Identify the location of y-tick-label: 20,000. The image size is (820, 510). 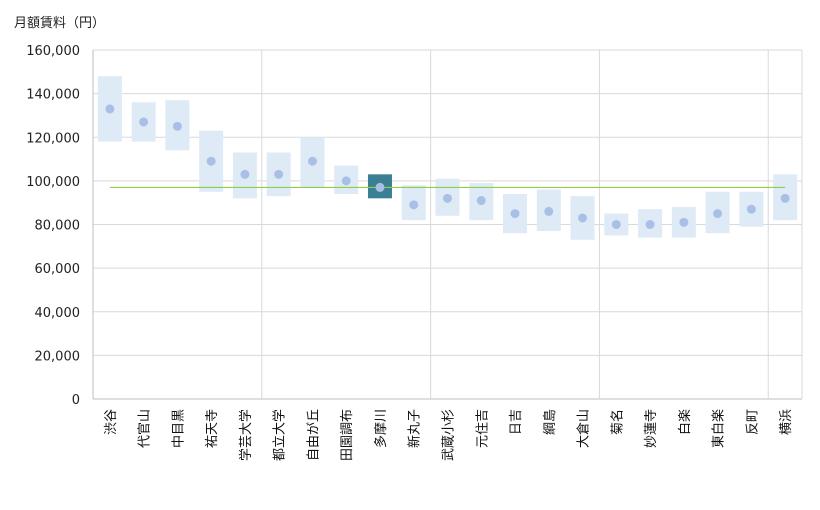
(58, 356).